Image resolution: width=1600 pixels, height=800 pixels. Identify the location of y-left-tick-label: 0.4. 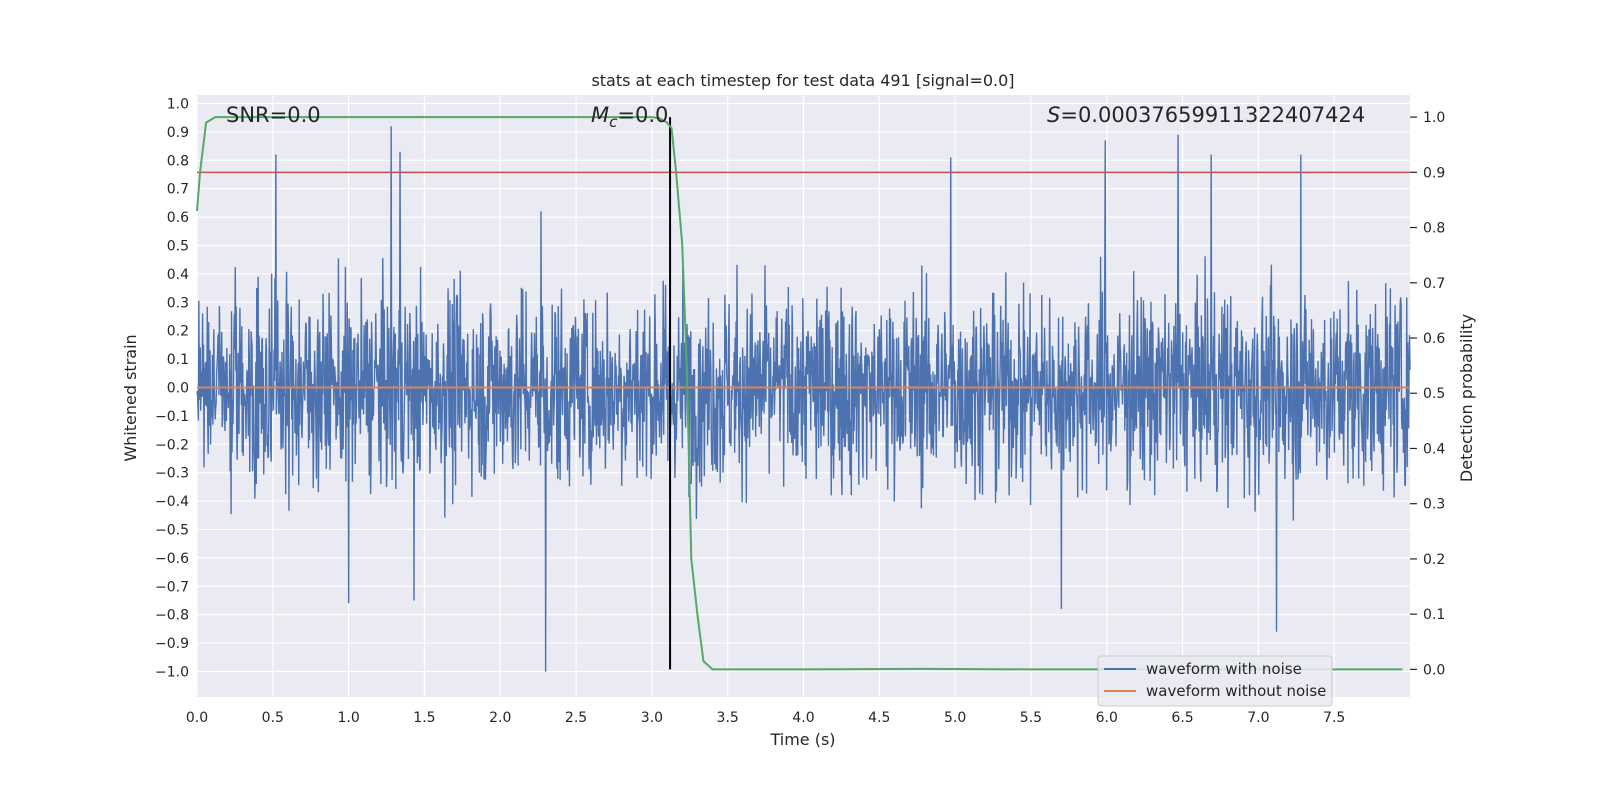
(178, 275).